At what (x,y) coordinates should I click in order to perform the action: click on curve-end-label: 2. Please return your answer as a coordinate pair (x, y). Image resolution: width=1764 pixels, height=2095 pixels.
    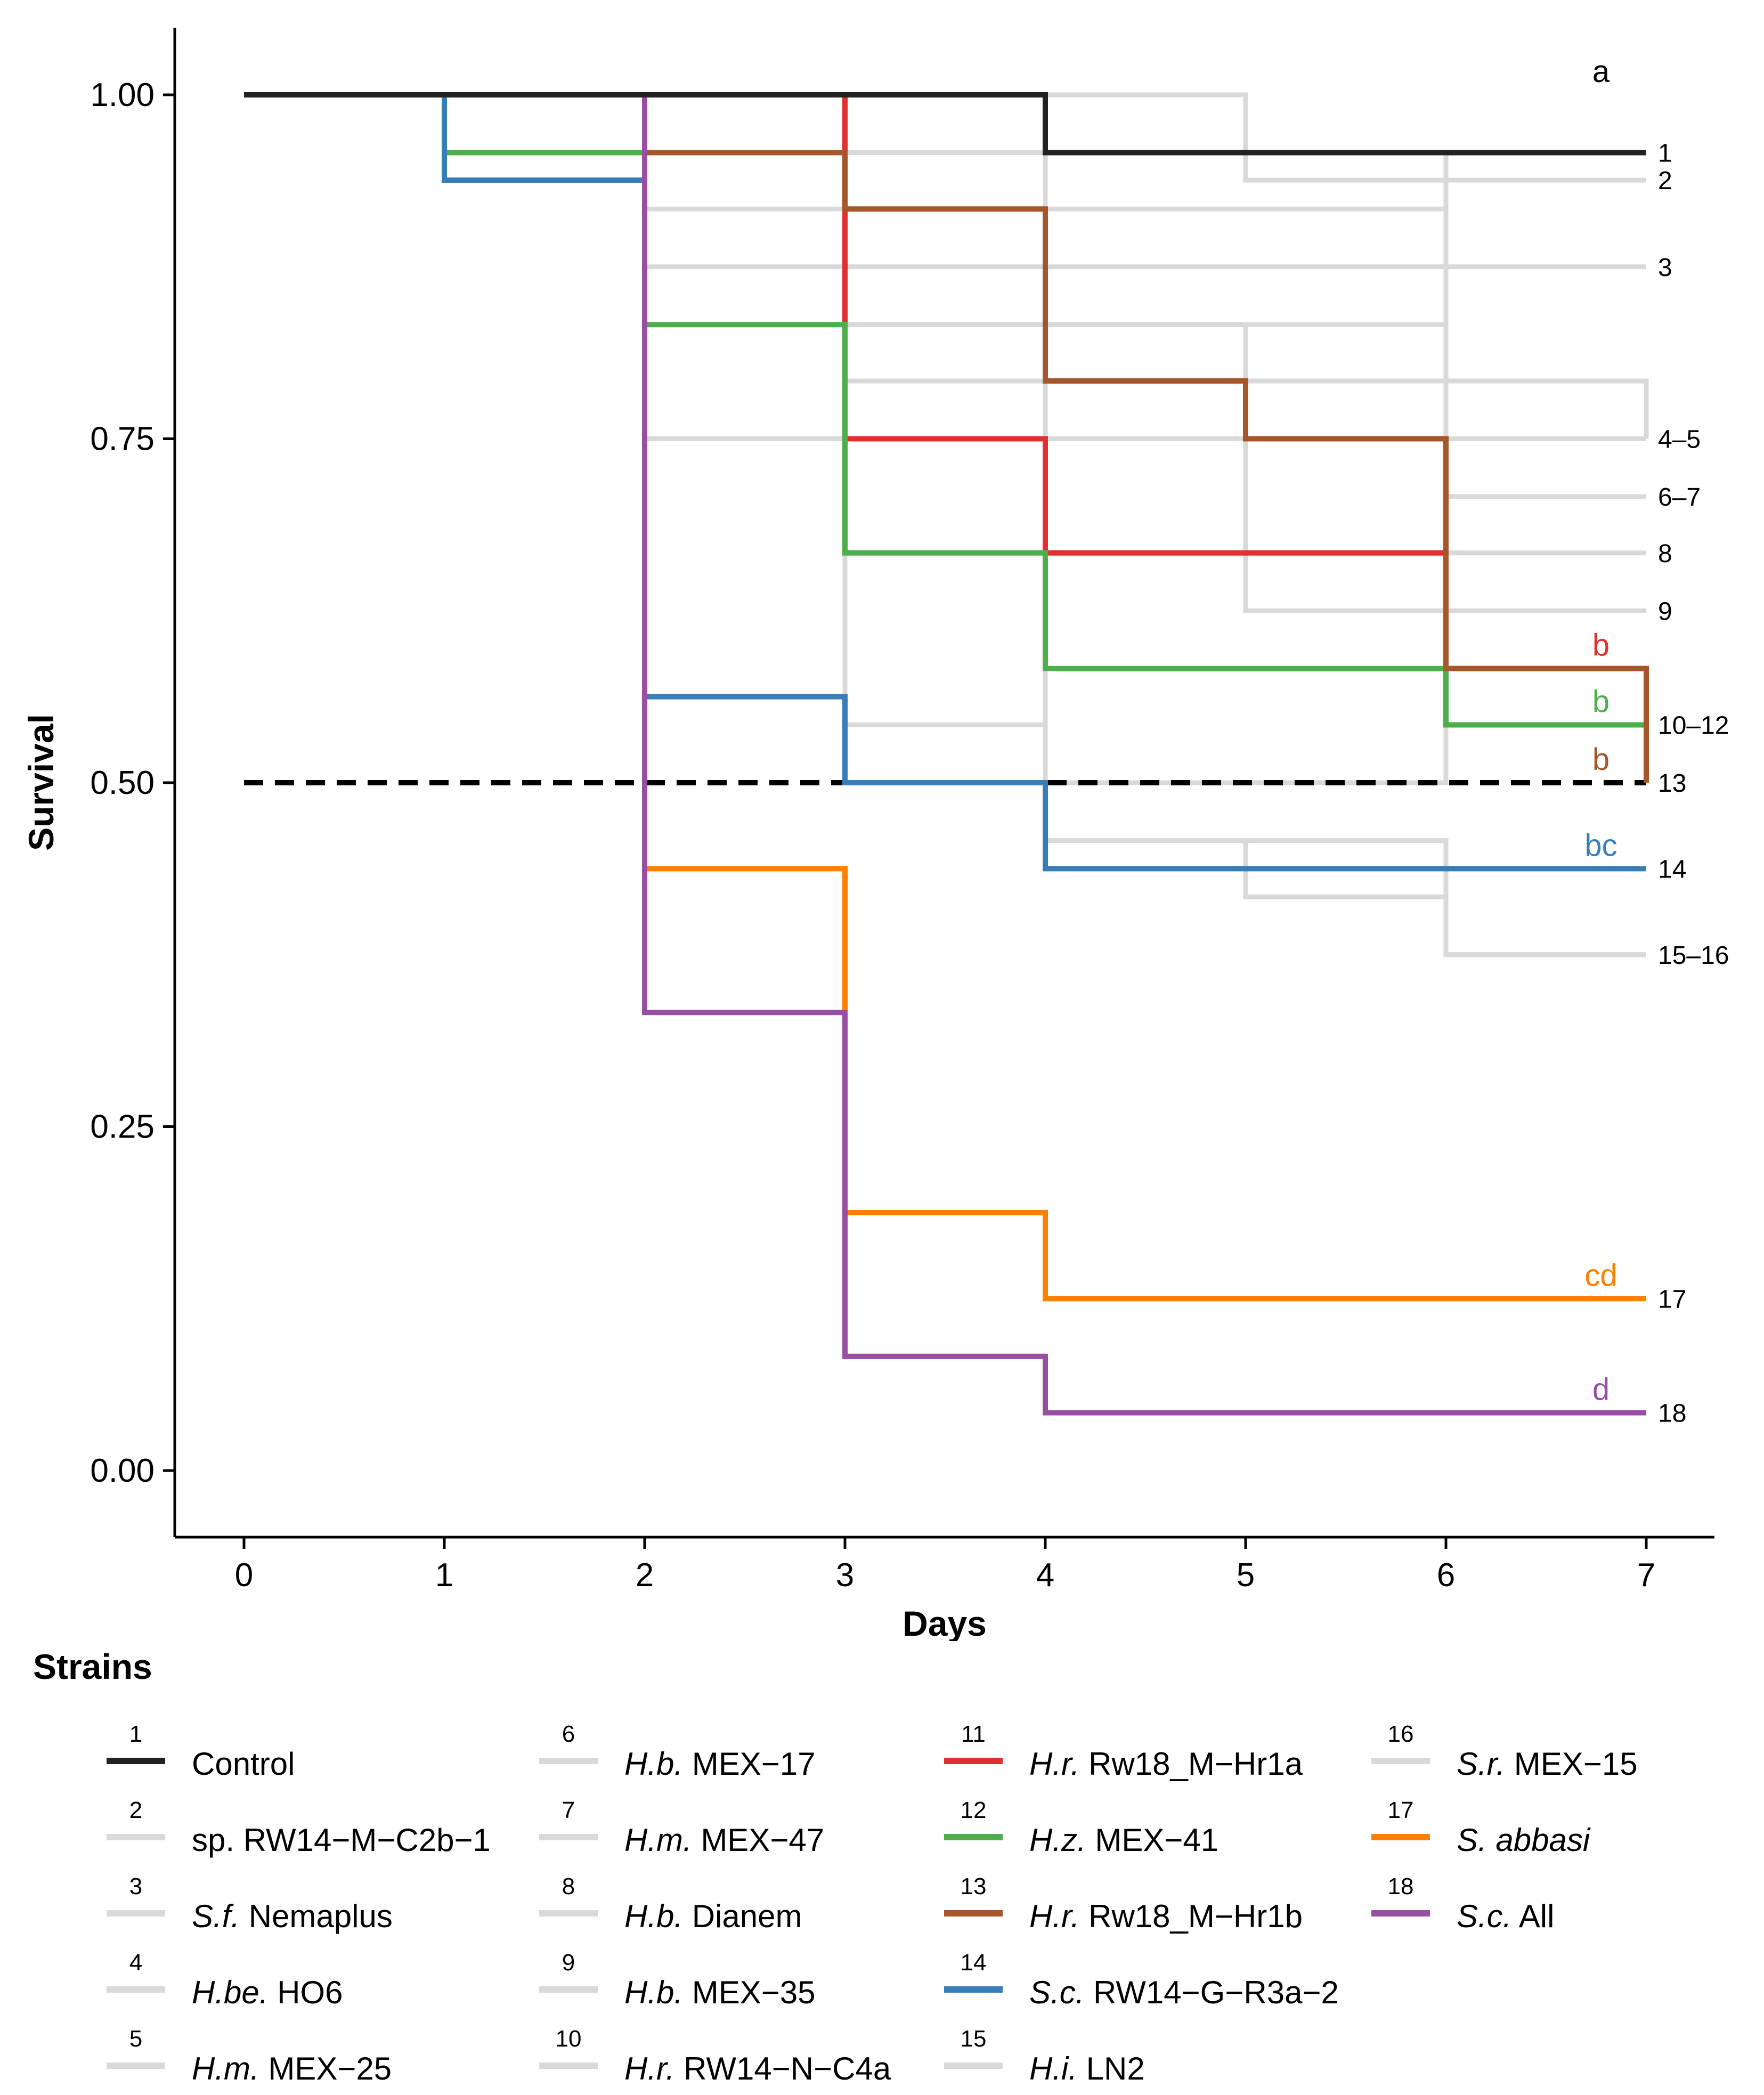
    Looking at the image, I should click on (1665, 181).